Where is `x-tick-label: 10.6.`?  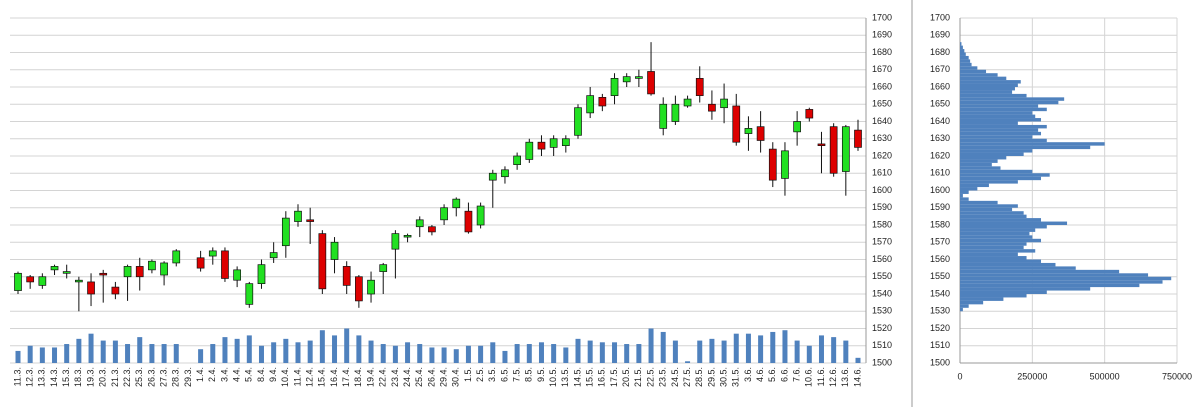
x-tick-label: 10.6. is located at coordinates (809, 377).